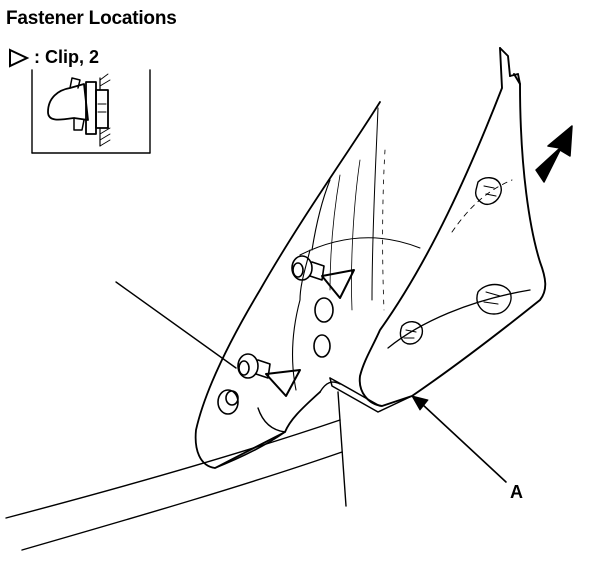 Image resolution: width=608 pixels, height=566 pixels. Describe the element at coordinates (19, 57) in the screenshot. I see `triangle-outline-icon` at that location.